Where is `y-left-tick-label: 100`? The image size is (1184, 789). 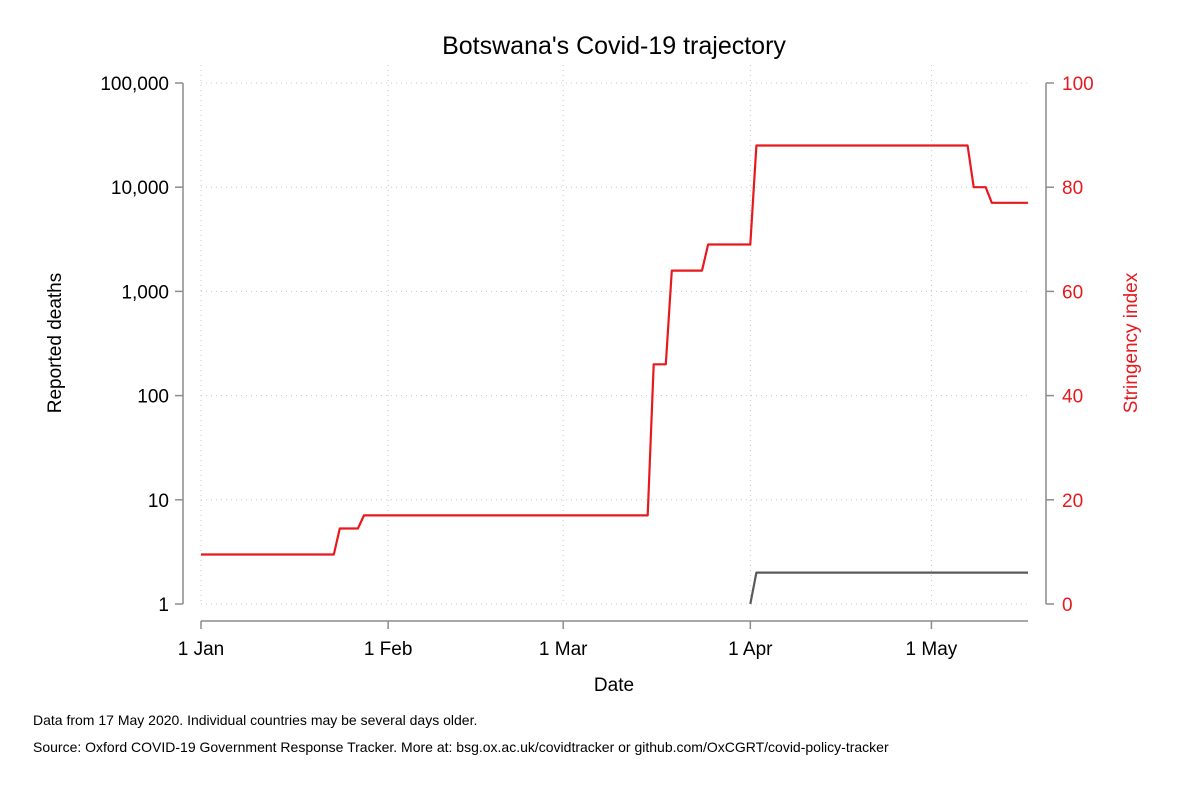 y-left-tick-label: 100 is located at coordinates (153, 397).